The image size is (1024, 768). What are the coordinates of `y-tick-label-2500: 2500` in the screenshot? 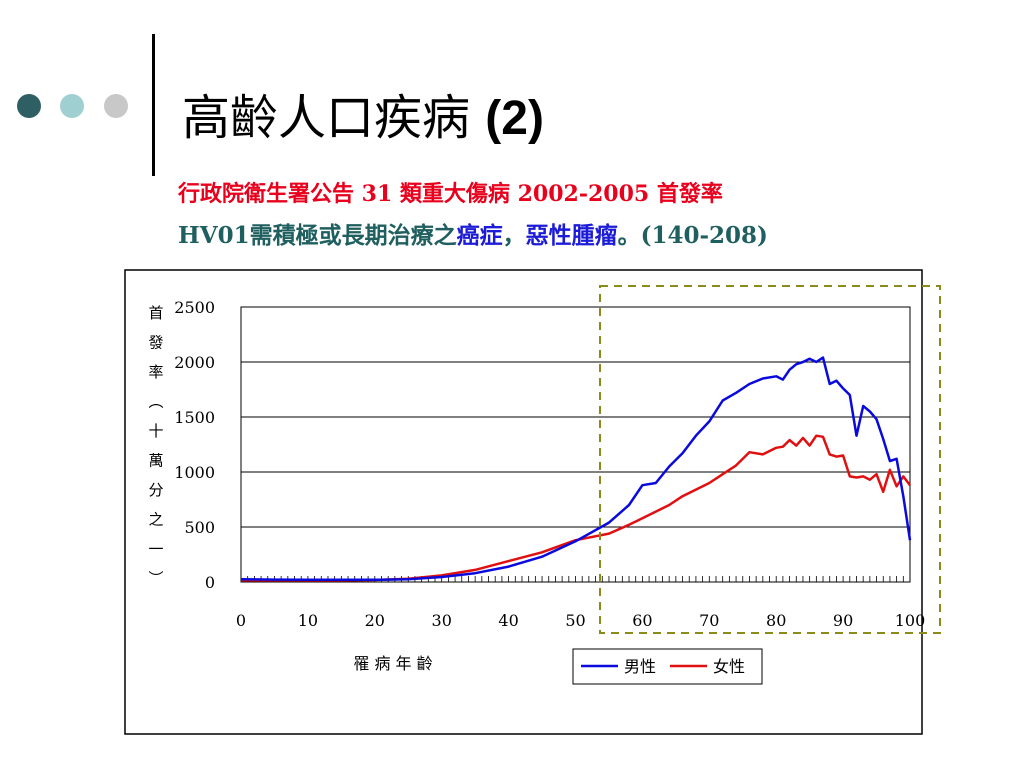 It's located at (194, 307).